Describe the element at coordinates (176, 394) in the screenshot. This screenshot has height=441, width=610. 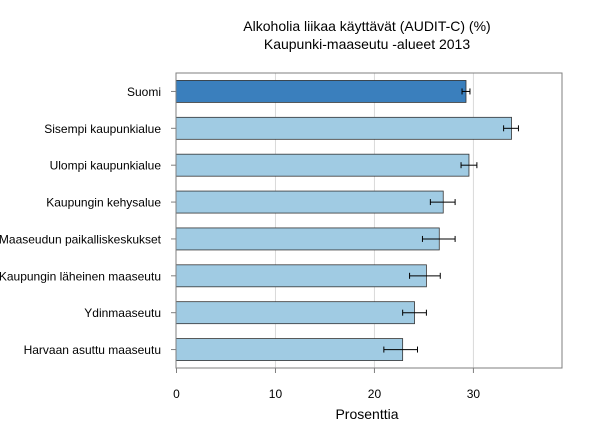
I see `x-tick-label: 0` at that location.